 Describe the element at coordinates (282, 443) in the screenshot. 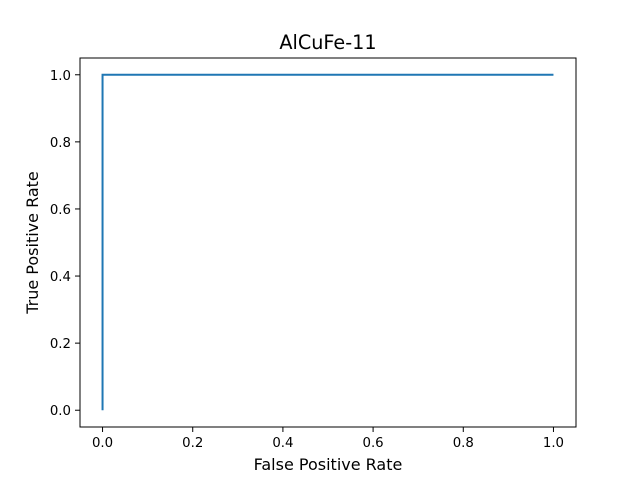

I see `x-tick-label: 0.4` at that location.